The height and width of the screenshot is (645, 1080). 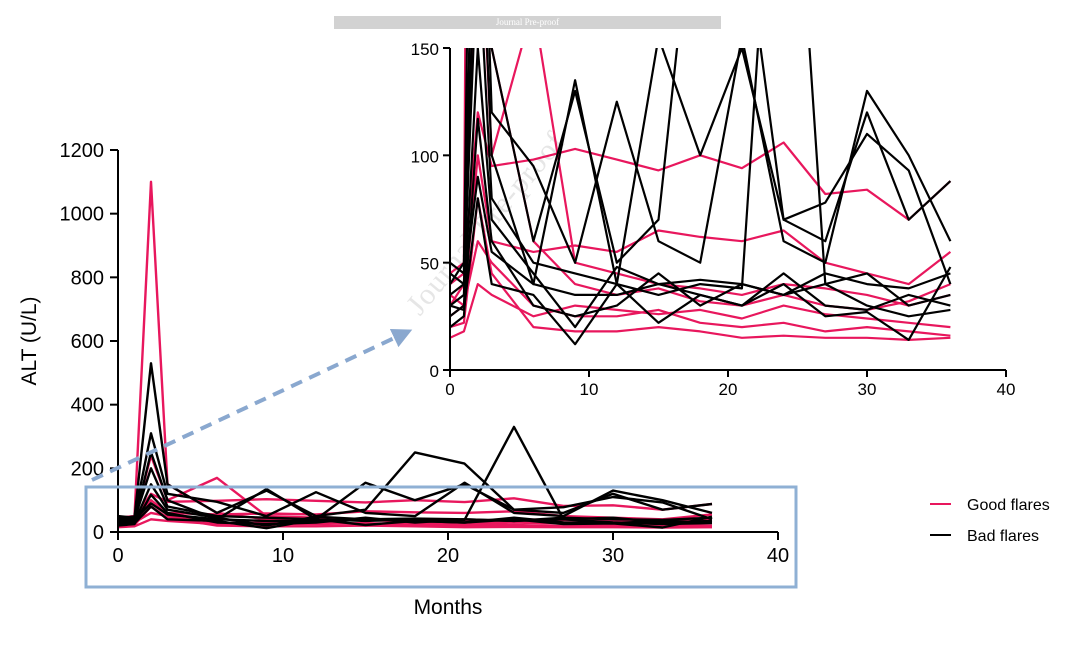 What do you see at coordinates (448, 607) in the screenshot?
I see `main-x-axis-title: Months` at bounding box center [448, 607].